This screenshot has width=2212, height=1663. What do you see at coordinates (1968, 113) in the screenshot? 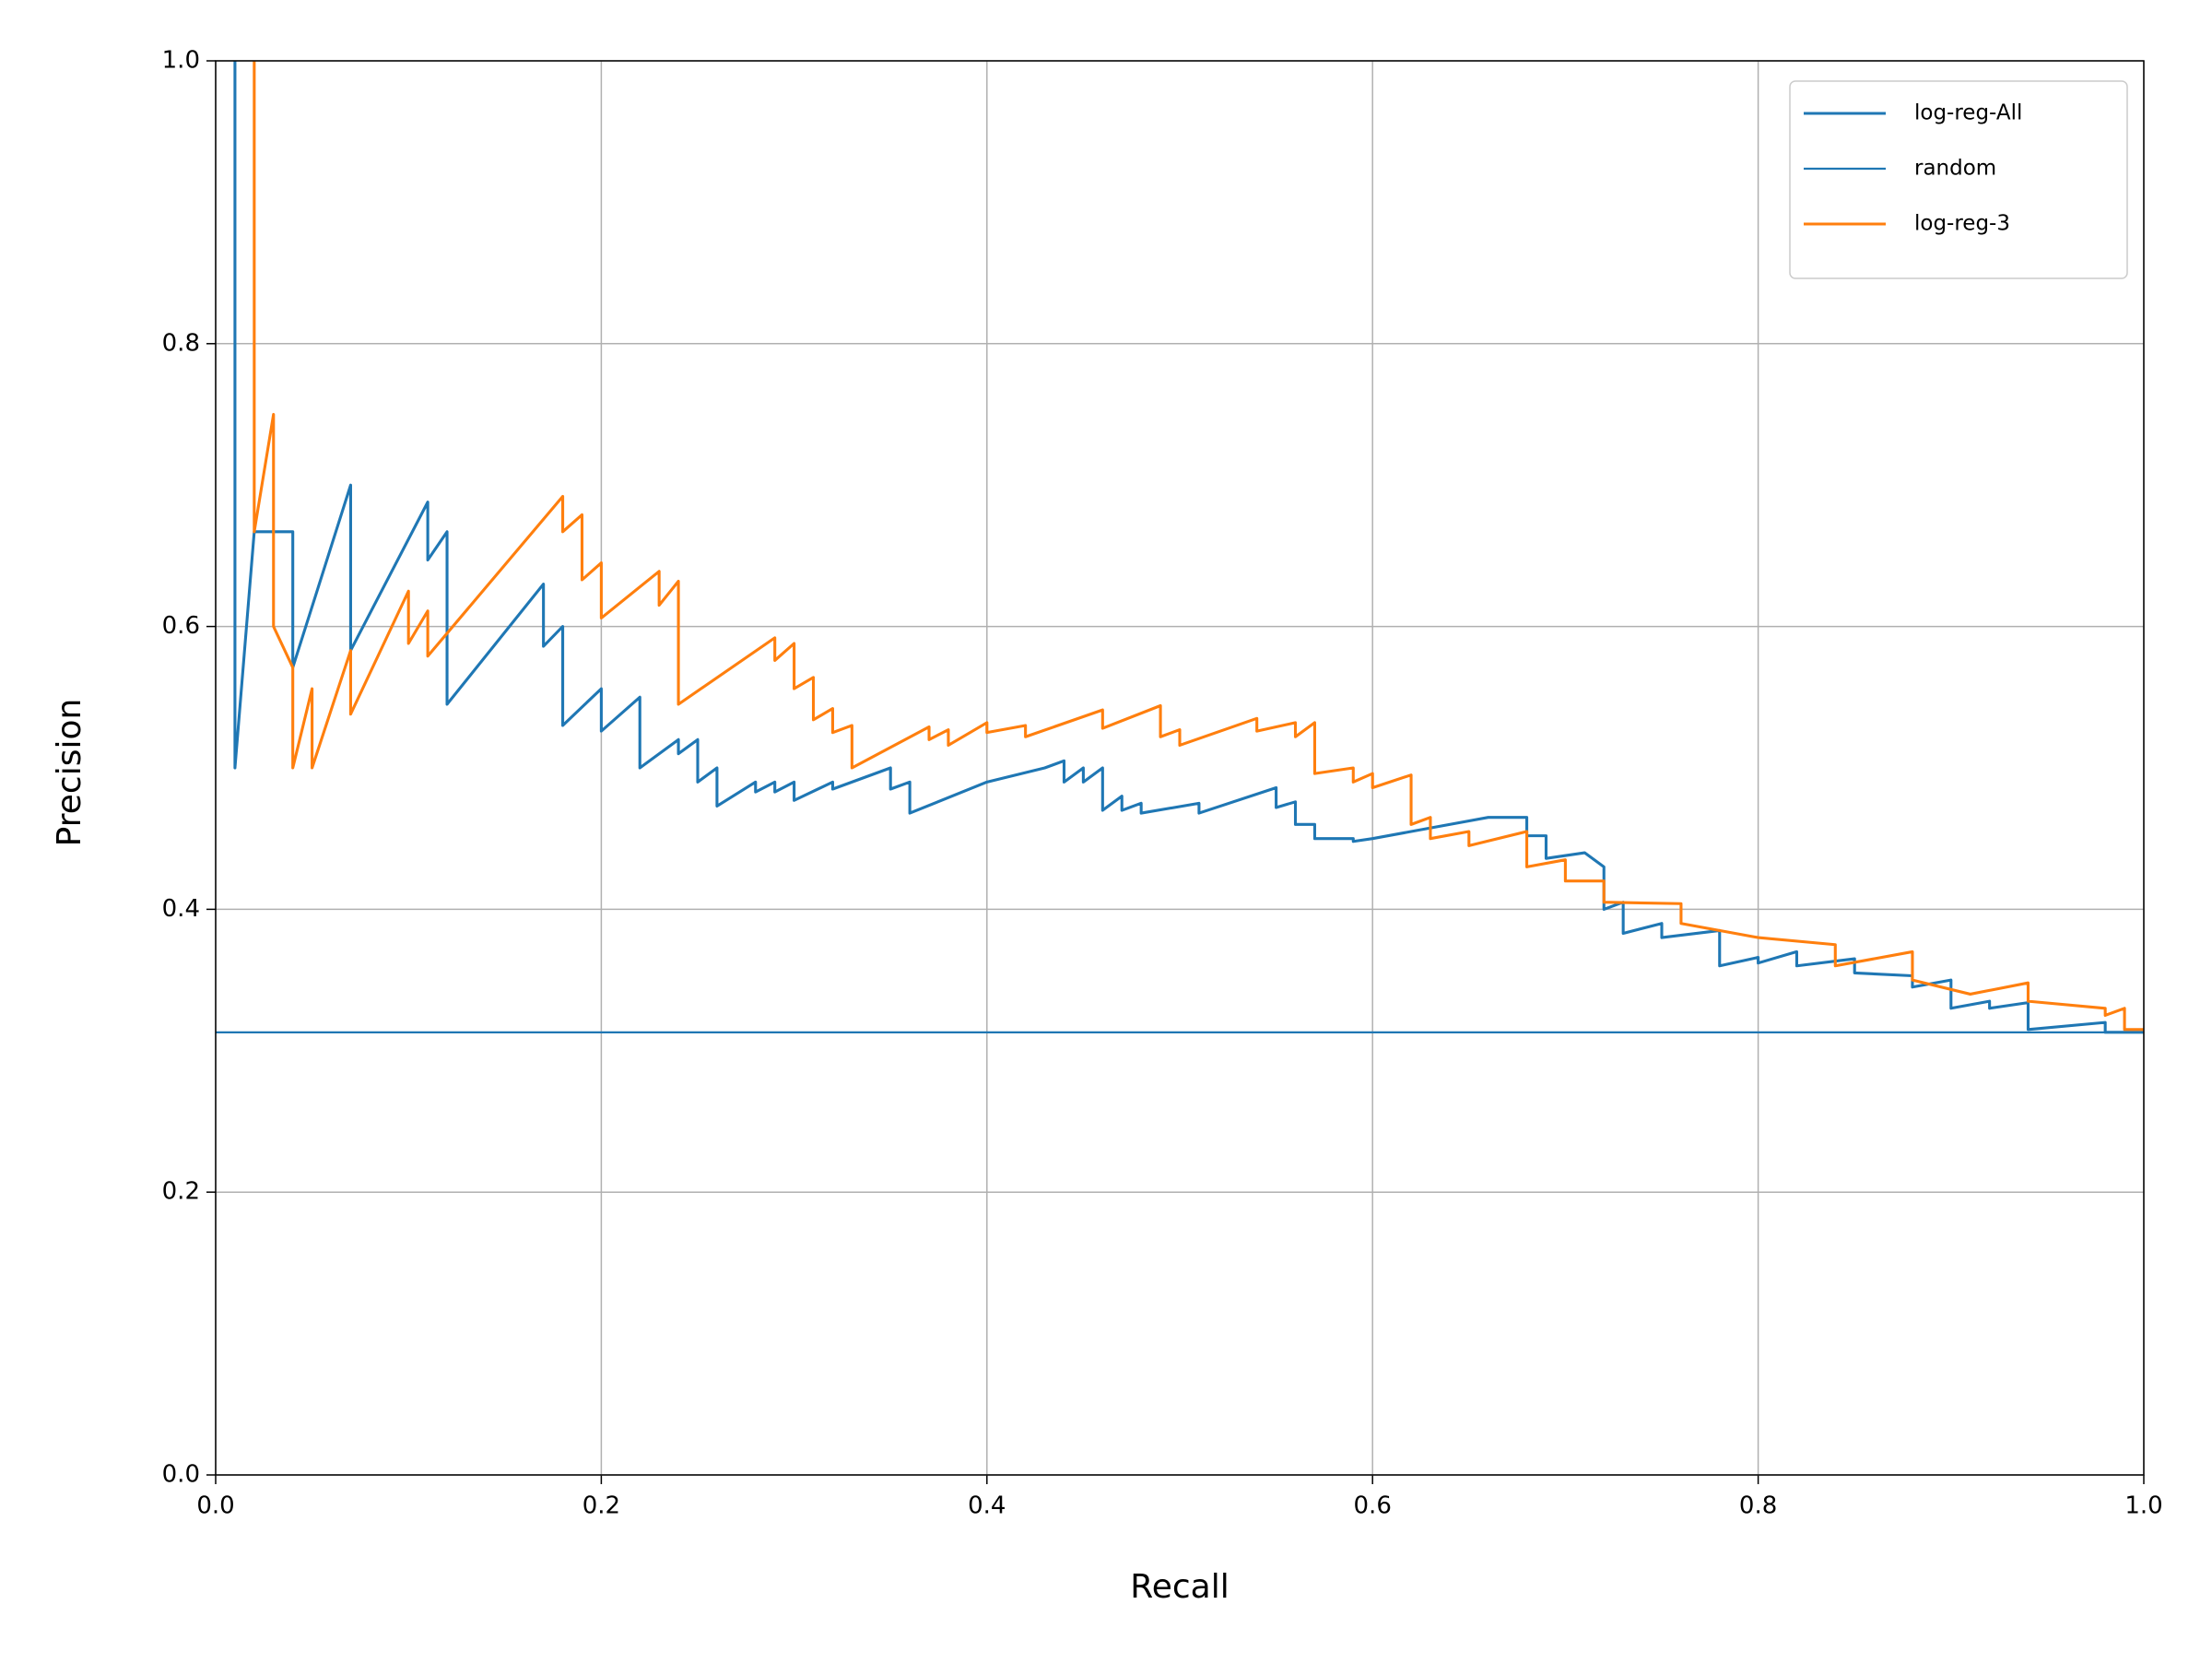
I see `legend-label: log-reg-All` at bounding box center [1968, 113].